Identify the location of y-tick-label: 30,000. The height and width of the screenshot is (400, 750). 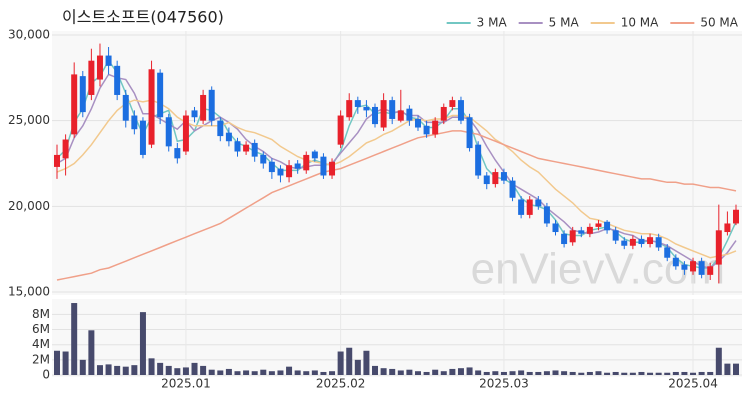
(29, 35).